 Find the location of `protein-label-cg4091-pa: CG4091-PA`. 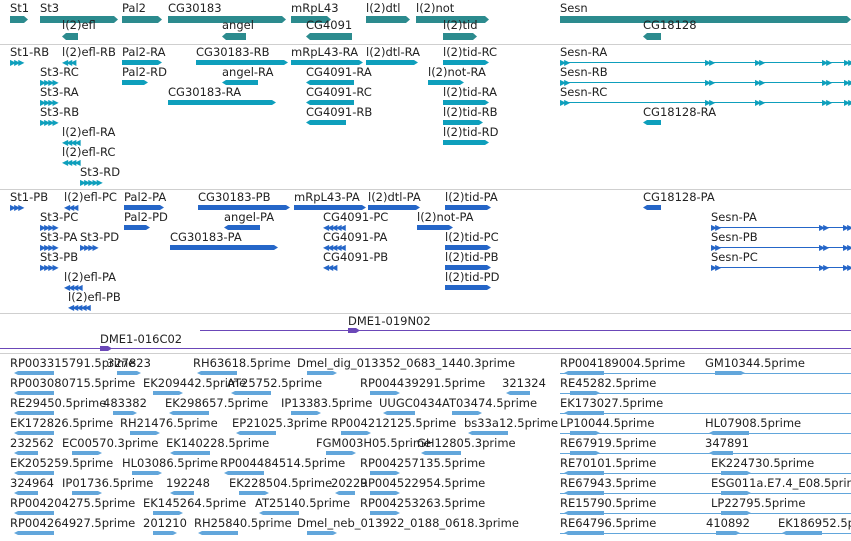

protein-label-cg4091-pa: CG4091-PA is located at coordinates (355, 237).